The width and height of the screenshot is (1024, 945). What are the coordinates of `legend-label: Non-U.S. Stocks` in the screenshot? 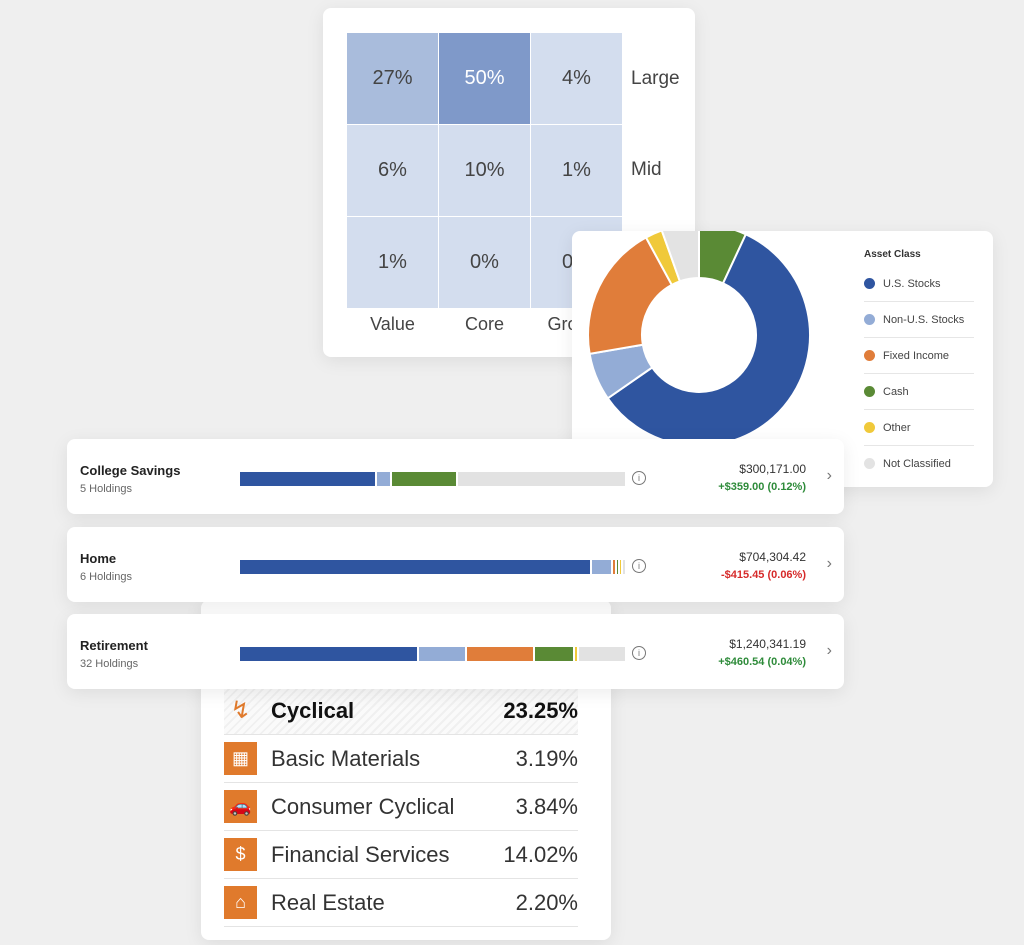 It's located at (924, 319).